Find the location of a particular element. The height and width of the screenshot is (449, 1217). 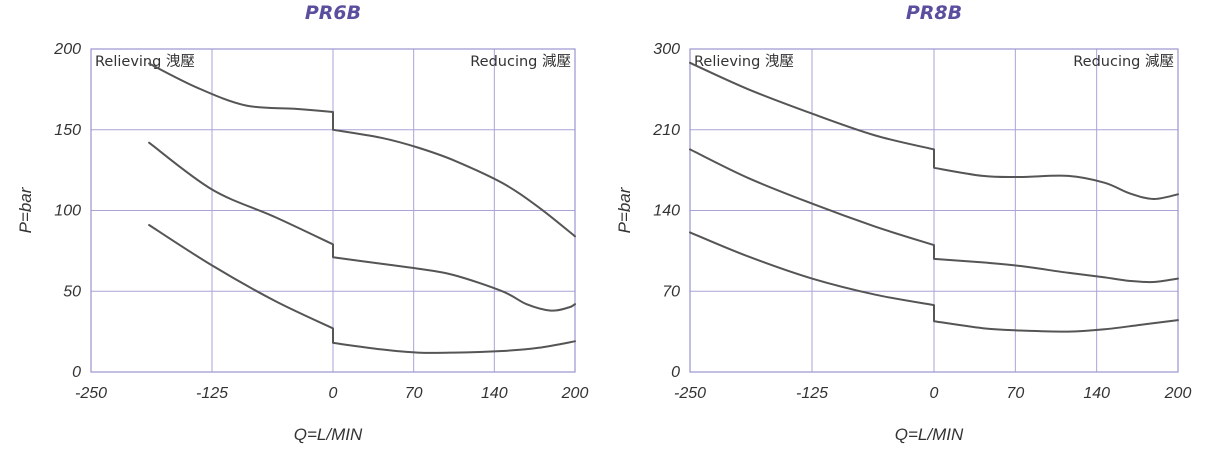

chart-title: PR6B is located at coordinates (333, 13).